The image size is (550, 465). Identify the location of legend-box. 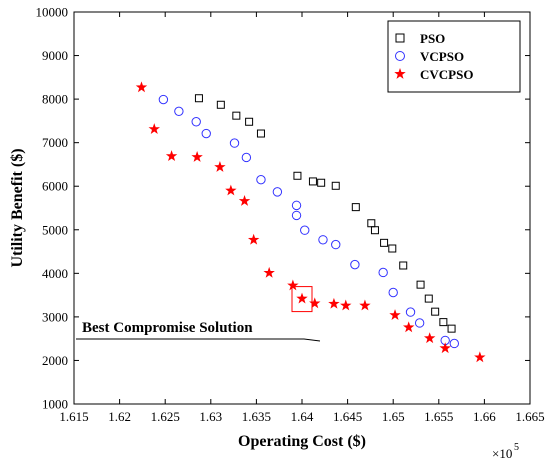
(454, 56).